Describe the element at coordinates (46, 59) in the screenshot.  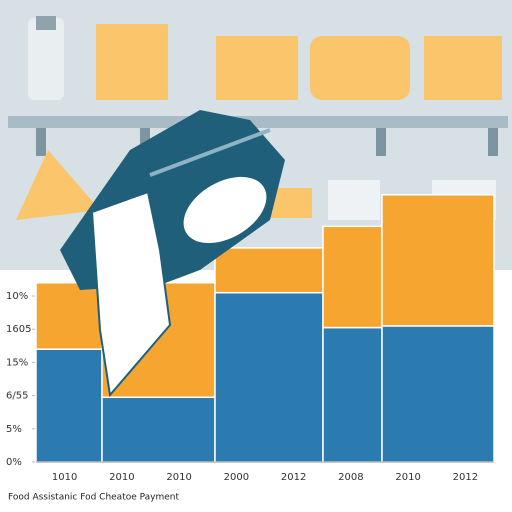
I see `bottle` at that location.